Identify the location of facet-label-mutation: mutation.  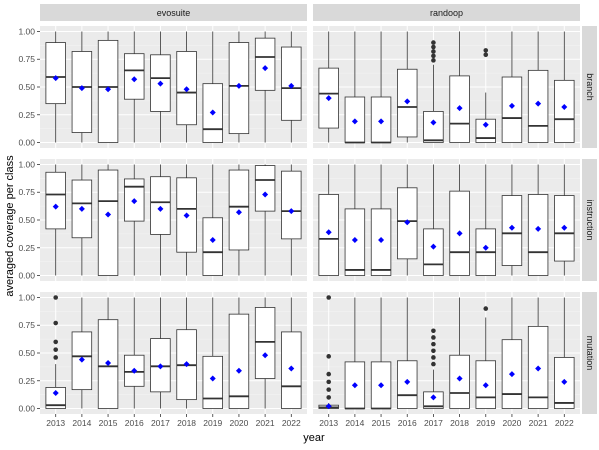
(590, 353).